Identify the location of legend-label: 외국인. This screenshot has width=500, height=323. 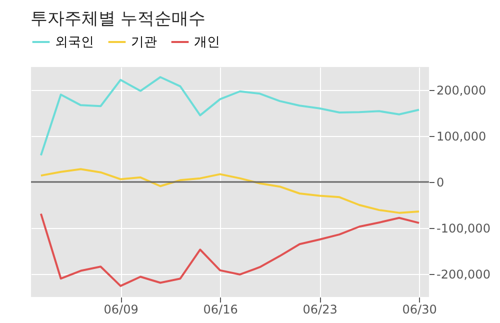
(74, 42).